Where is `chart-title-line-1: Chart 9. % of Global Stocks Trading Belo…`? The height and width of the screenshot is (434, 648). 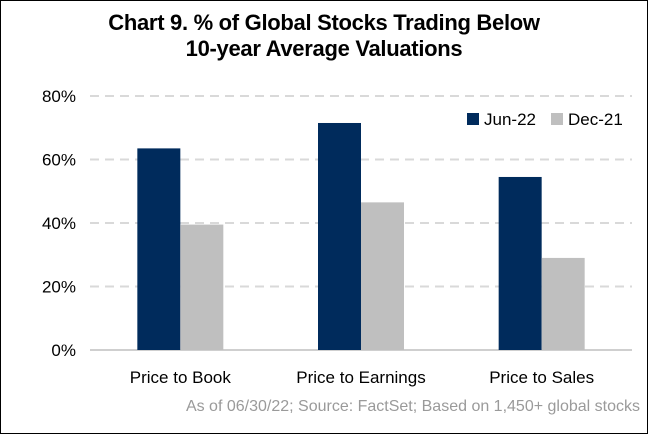 chart-title-line-1: Chart 9. % of Global Stocks Trading Belo… is located at coordinates (324, 22).